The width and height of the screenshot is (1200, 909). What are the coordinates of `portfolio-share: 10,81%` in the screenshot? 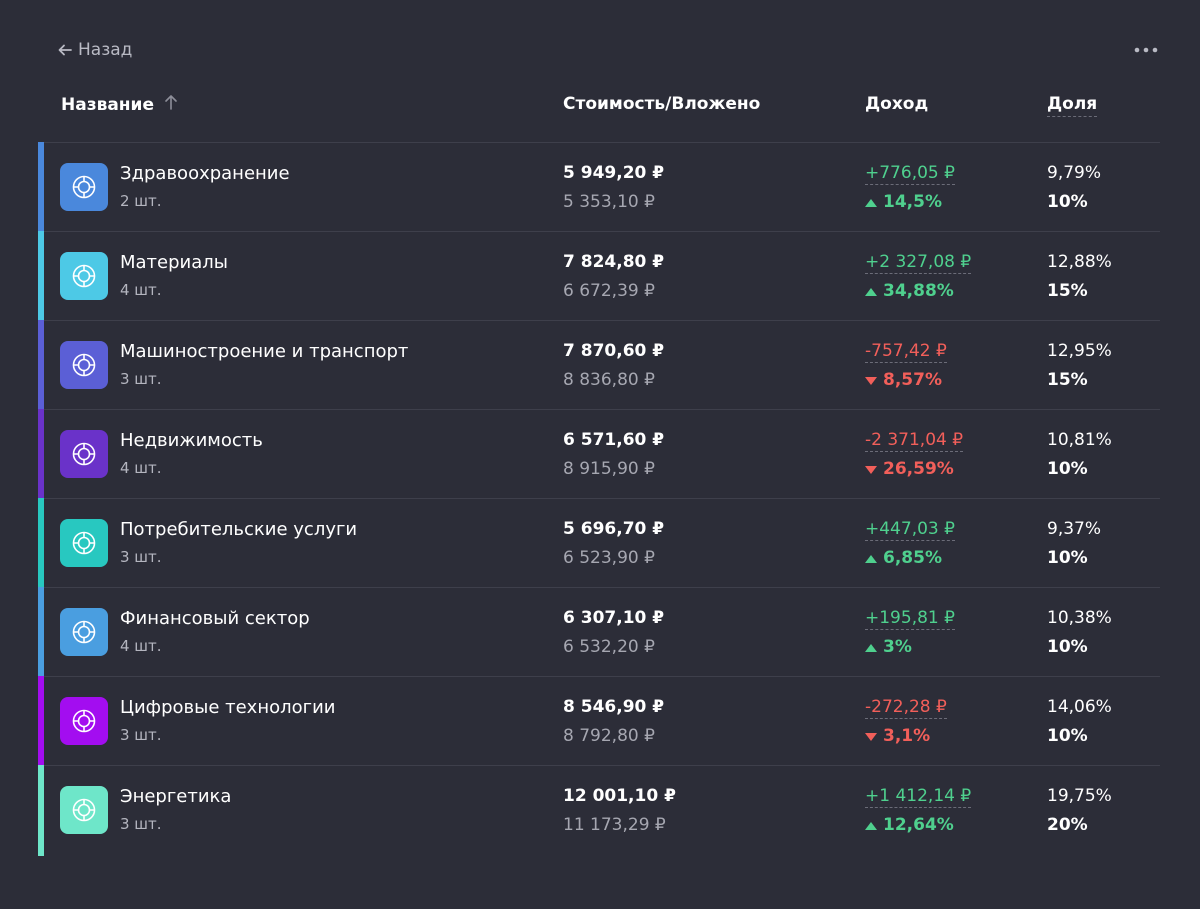 It's located at (1079, 440).